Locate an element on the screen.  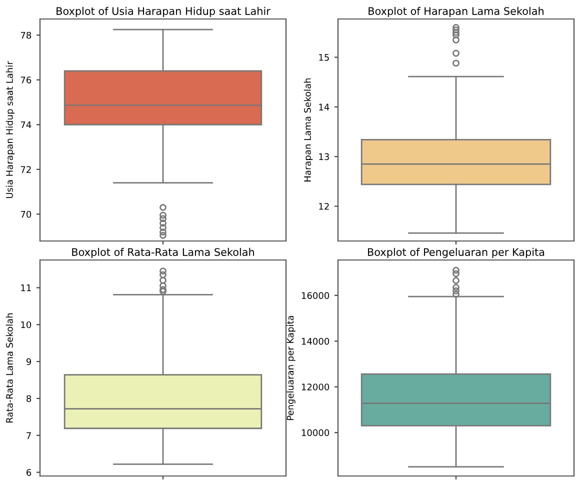
y-tick-label: 10 is located at coordinates (26, 324).